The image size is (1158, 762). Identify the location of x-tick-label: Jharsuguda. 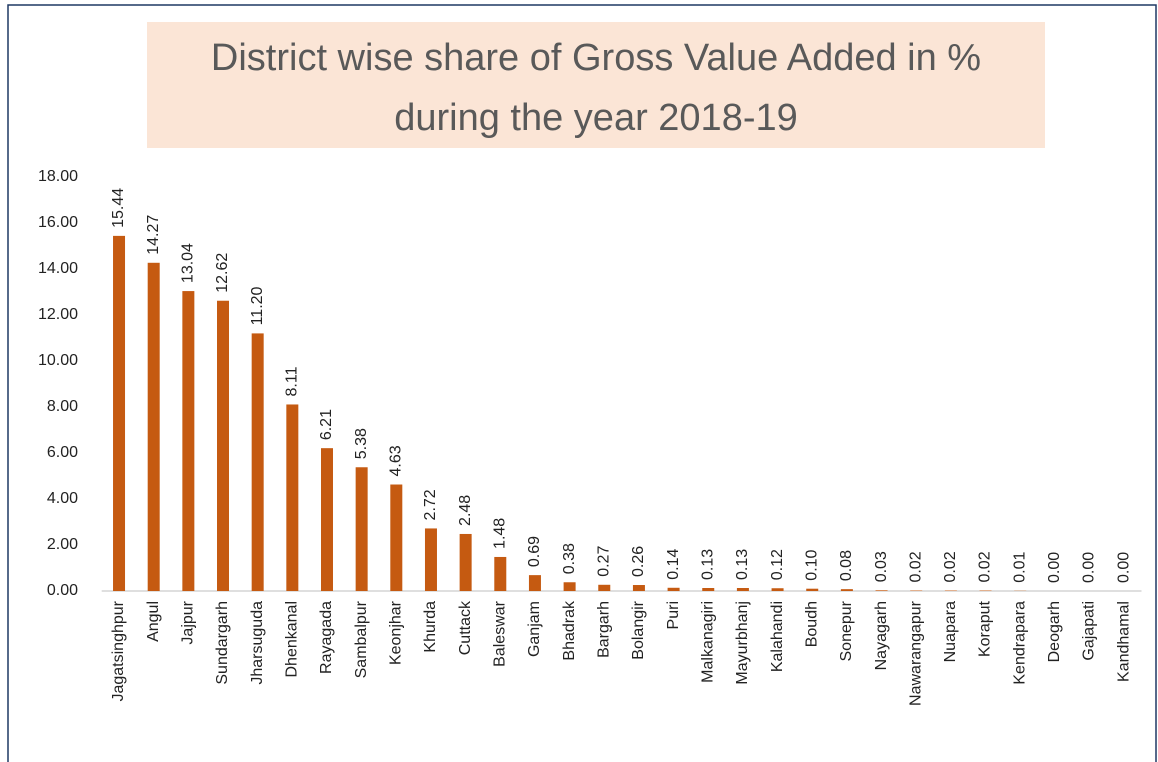
(257, 643).